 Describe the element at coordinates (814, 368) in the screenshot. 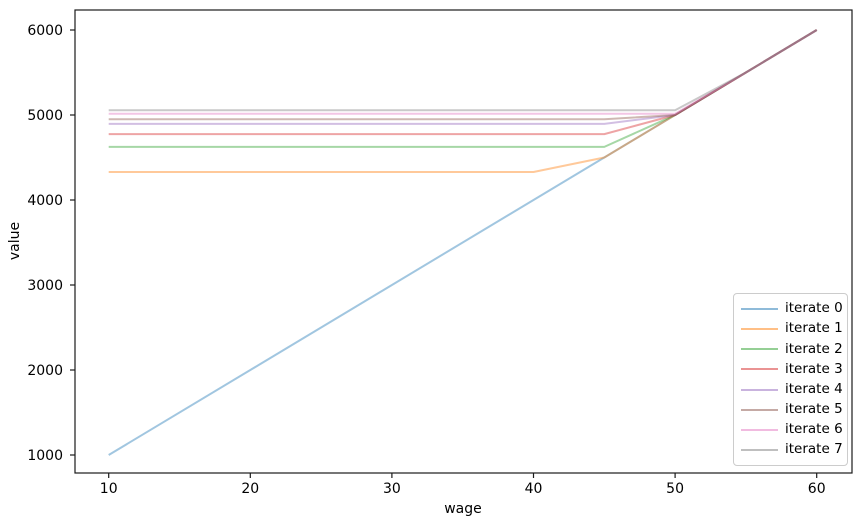

I see `legend-label: iterate 3` at that location.